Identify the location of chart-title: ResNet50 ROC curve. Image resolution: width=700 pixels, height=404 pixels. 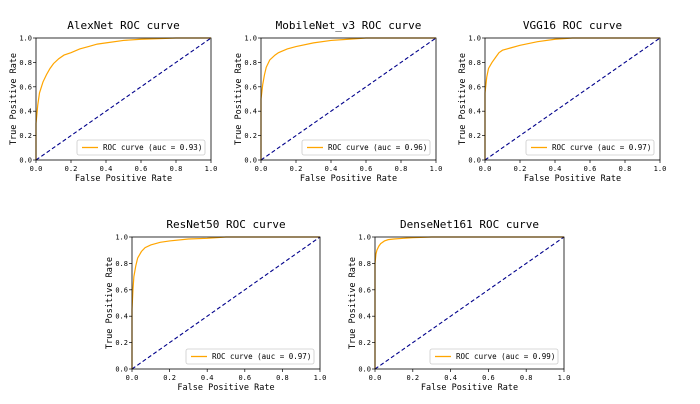
(225, 224).